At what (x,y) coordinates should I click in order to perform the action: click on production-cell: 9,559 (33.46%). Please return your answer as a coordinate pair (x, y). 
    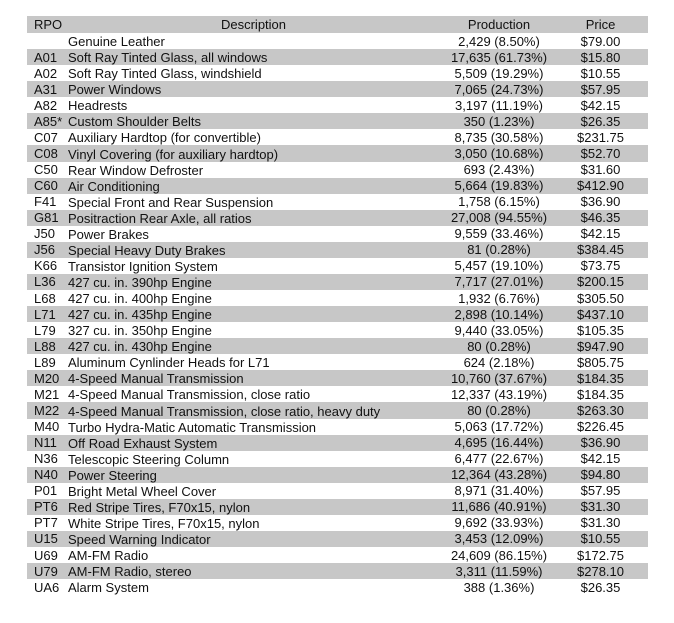
    Looking at the image, I should click on (499, 234).